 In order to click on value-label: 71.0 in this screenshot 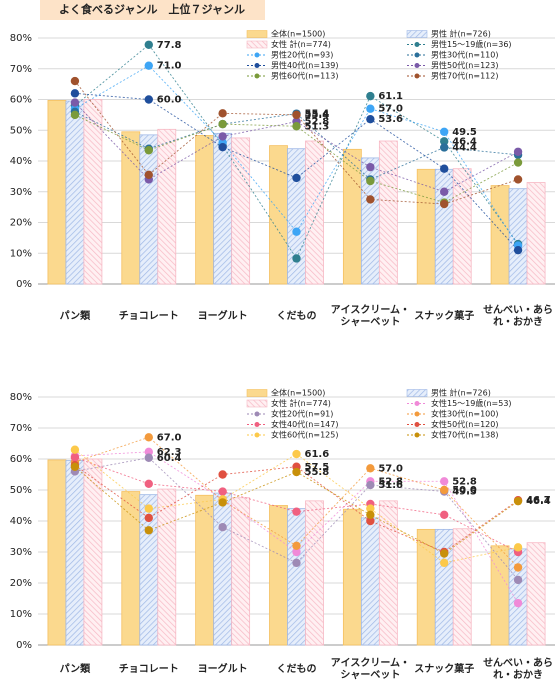, I will do `click(169, 66)`.